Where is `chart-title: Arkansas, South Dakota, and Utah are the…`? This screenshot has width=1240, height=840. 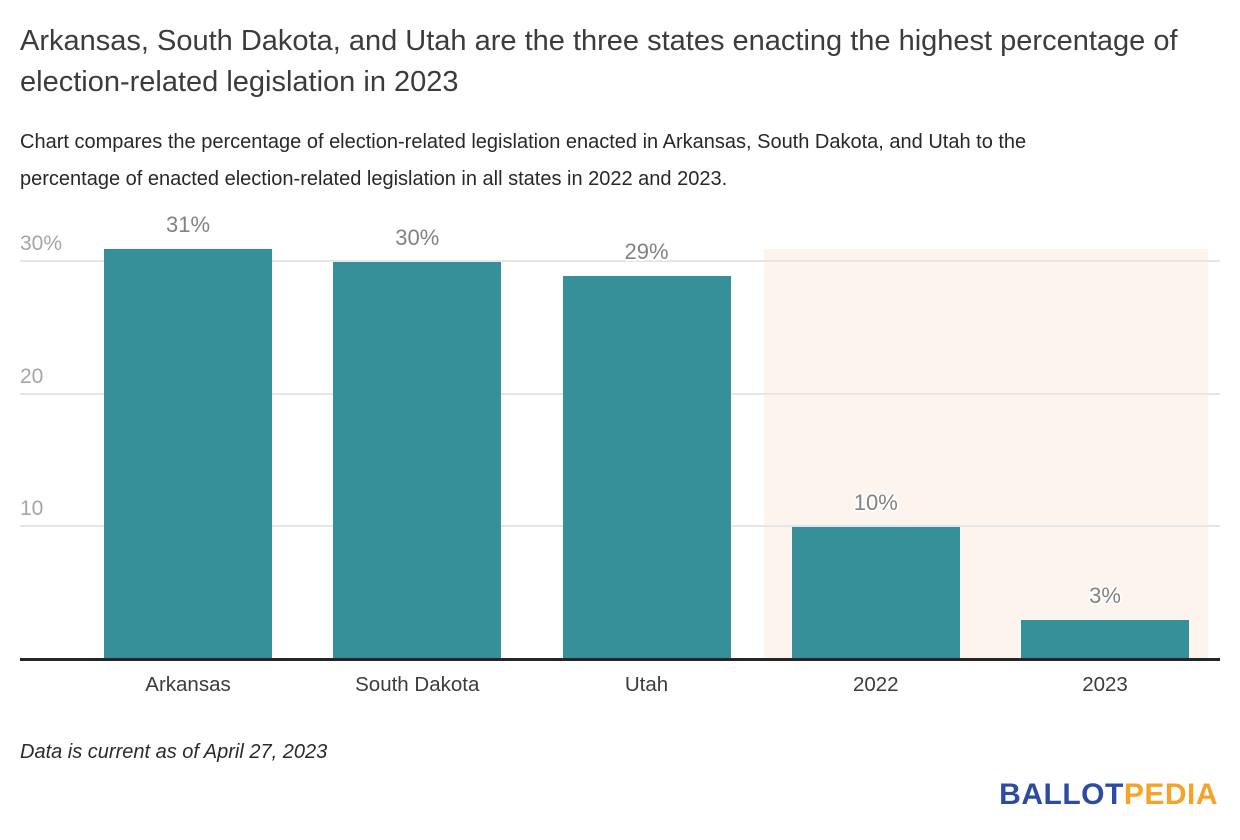 chart-title: Arkansas, South Dakota, and Utah are the… is located at coordinates (599, 61).